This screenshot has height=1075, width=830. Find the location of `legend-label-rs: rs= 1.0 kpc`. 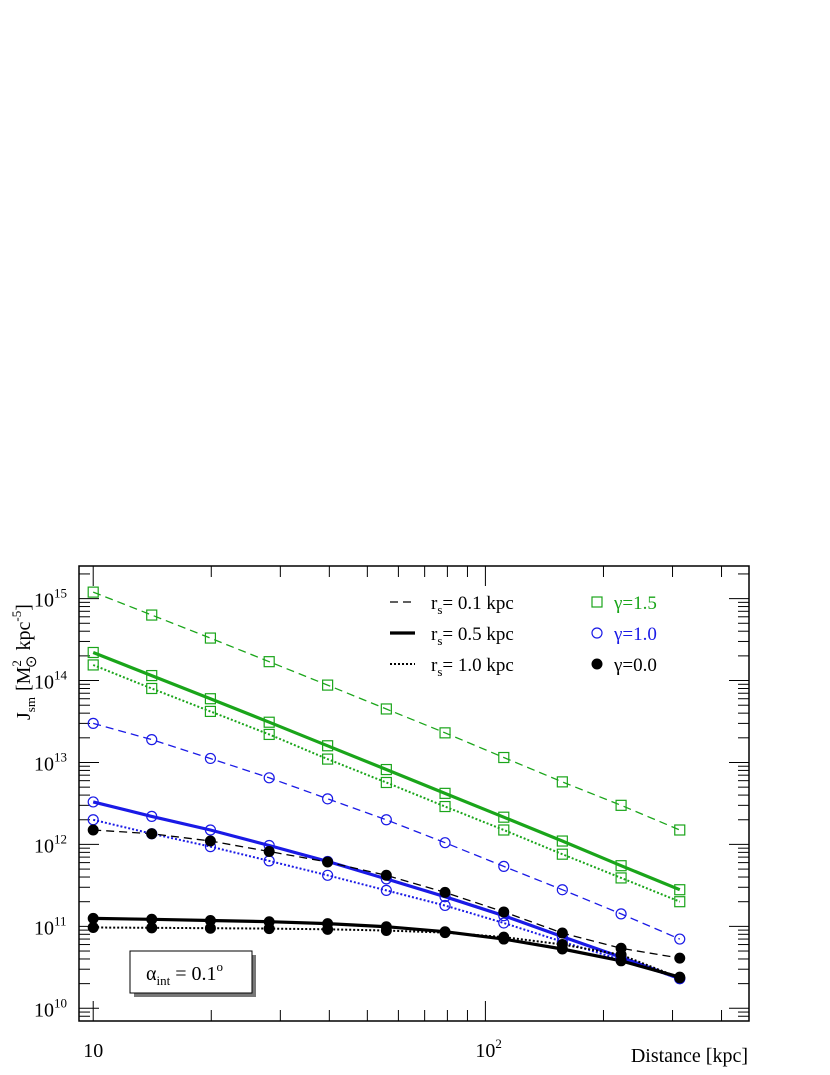

legend-label-rs: rs= 1.0 kpc is located at coordinates (472, 667).